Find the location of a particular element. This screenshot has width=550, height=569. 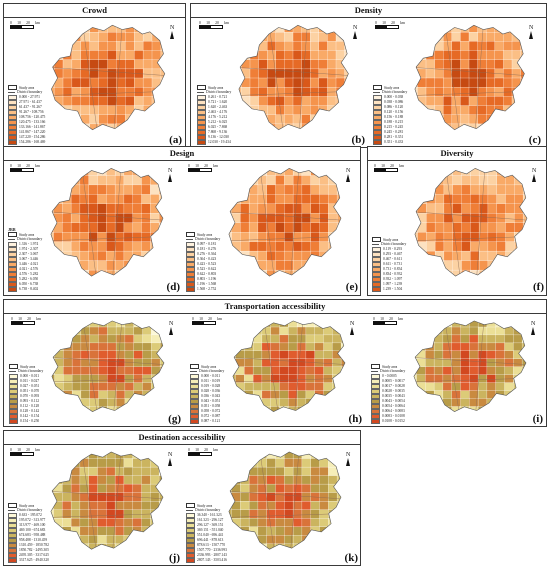

study-area-outline is located at coordinates (108, 366).